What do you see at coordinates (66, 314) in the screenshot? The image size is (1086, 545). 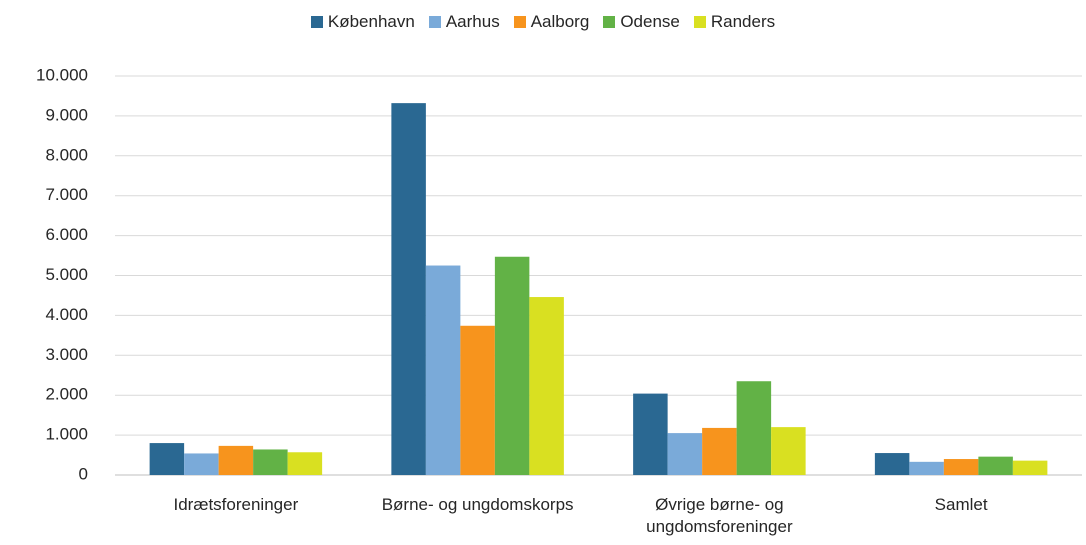 I see `y-tick-label: 4.000` at bounding box center [66, 314].